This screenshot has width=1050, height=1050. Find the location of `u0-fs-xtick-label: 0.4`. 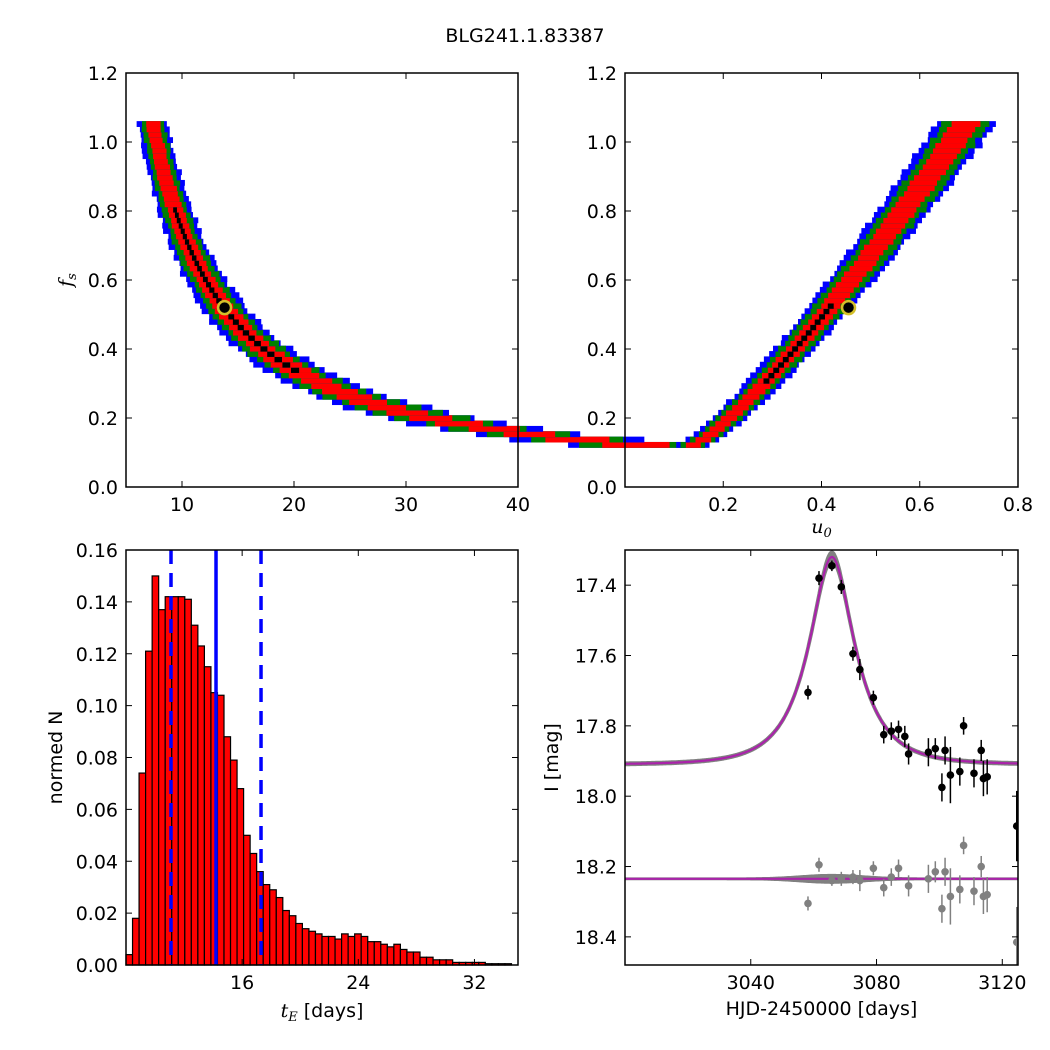

u0-fs-xtick-label: 0.4 is located at coordinates (821, 505).